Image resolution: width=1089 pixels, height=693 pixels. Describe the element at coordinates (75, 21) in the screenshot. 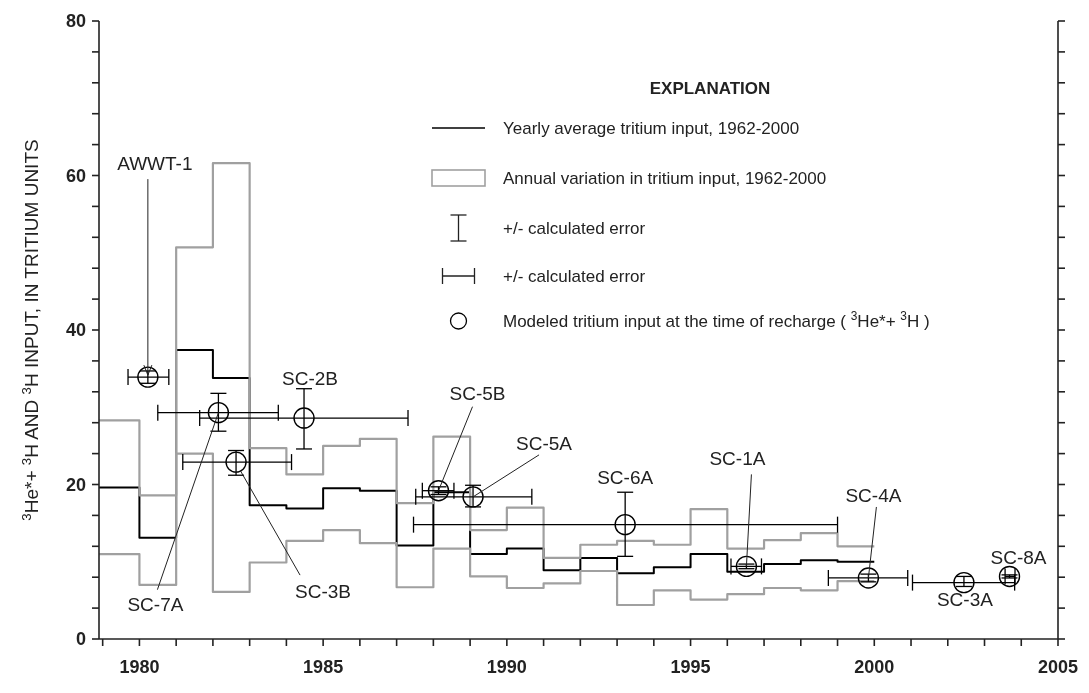

I see `y-tick-label: 80` at that location.